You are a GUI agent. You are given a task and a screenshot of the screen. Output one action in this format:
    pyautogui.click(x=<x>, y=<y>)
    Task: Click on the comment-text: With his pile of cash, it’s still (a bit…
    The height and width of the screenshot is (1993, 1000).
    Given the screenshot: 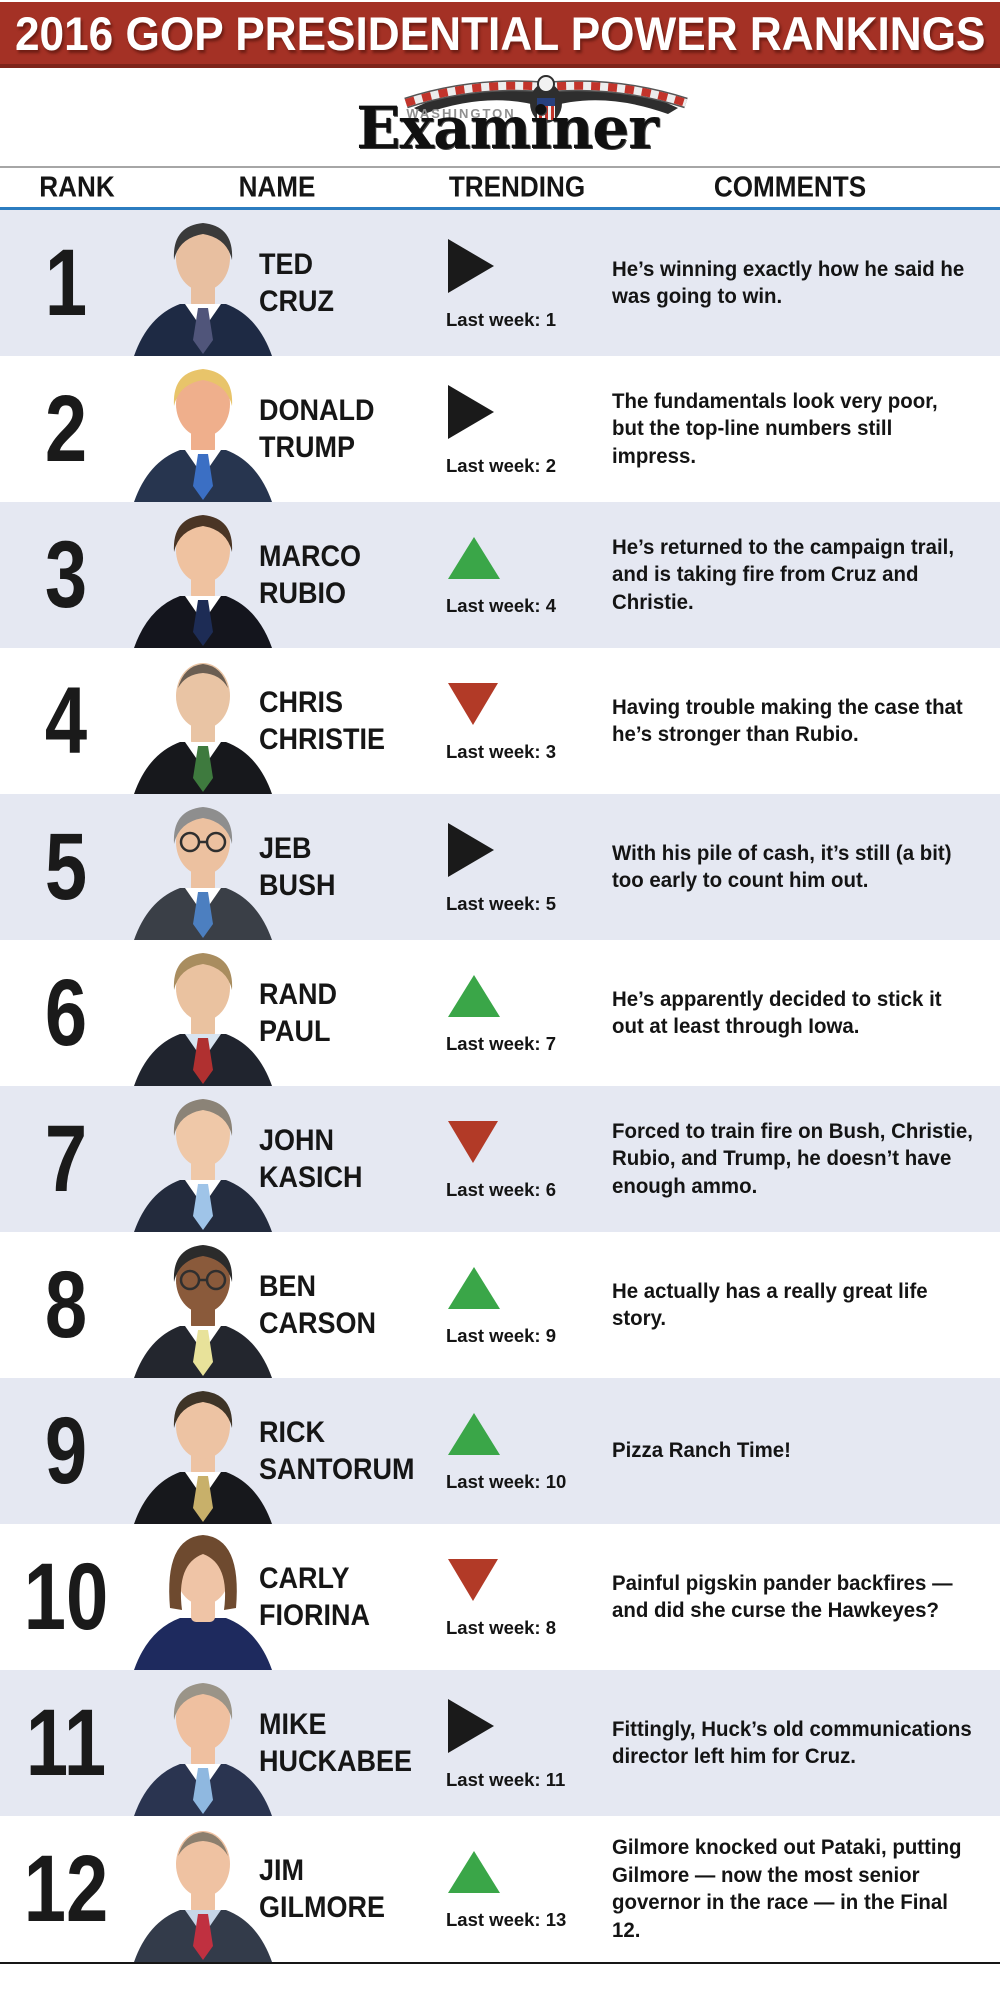 What is the action you would take?
    pyautogui.click(x=782, y=866)
    